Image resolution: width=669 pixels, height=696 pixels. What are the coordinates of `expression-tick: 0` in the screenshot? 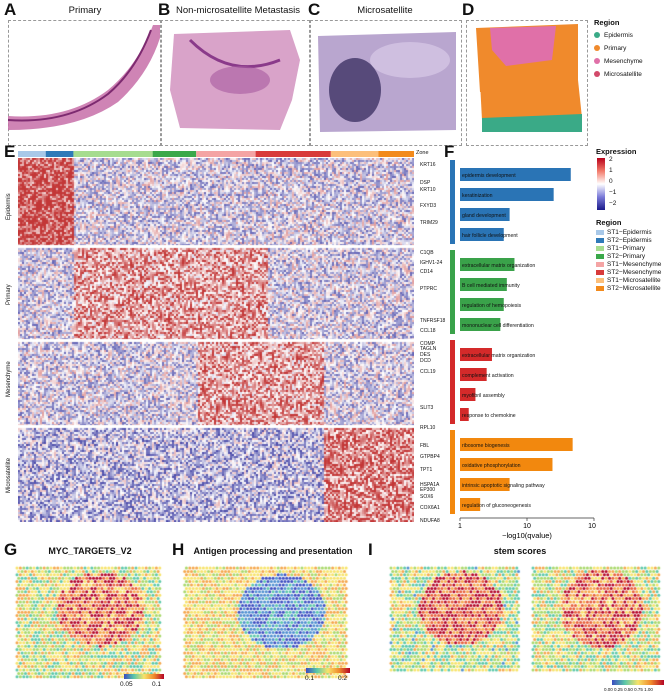 It's located at (611, 181).